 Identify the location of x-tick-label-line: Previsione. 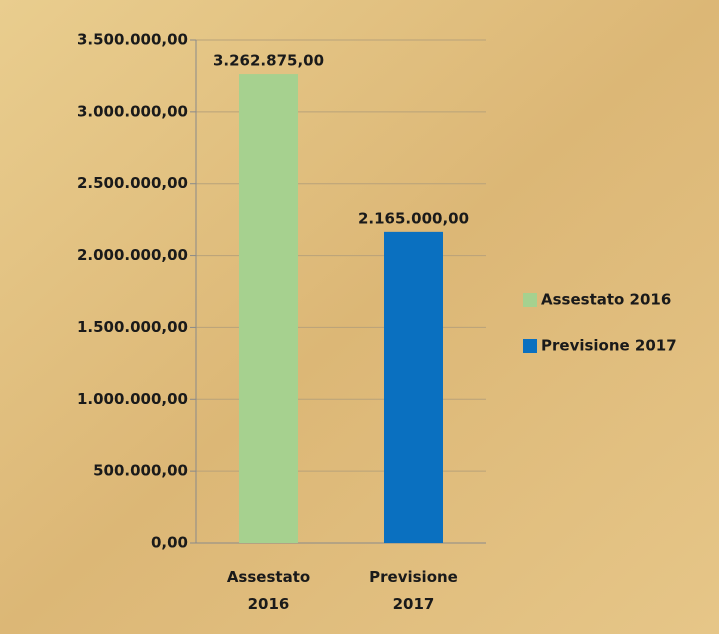
(413, 577).